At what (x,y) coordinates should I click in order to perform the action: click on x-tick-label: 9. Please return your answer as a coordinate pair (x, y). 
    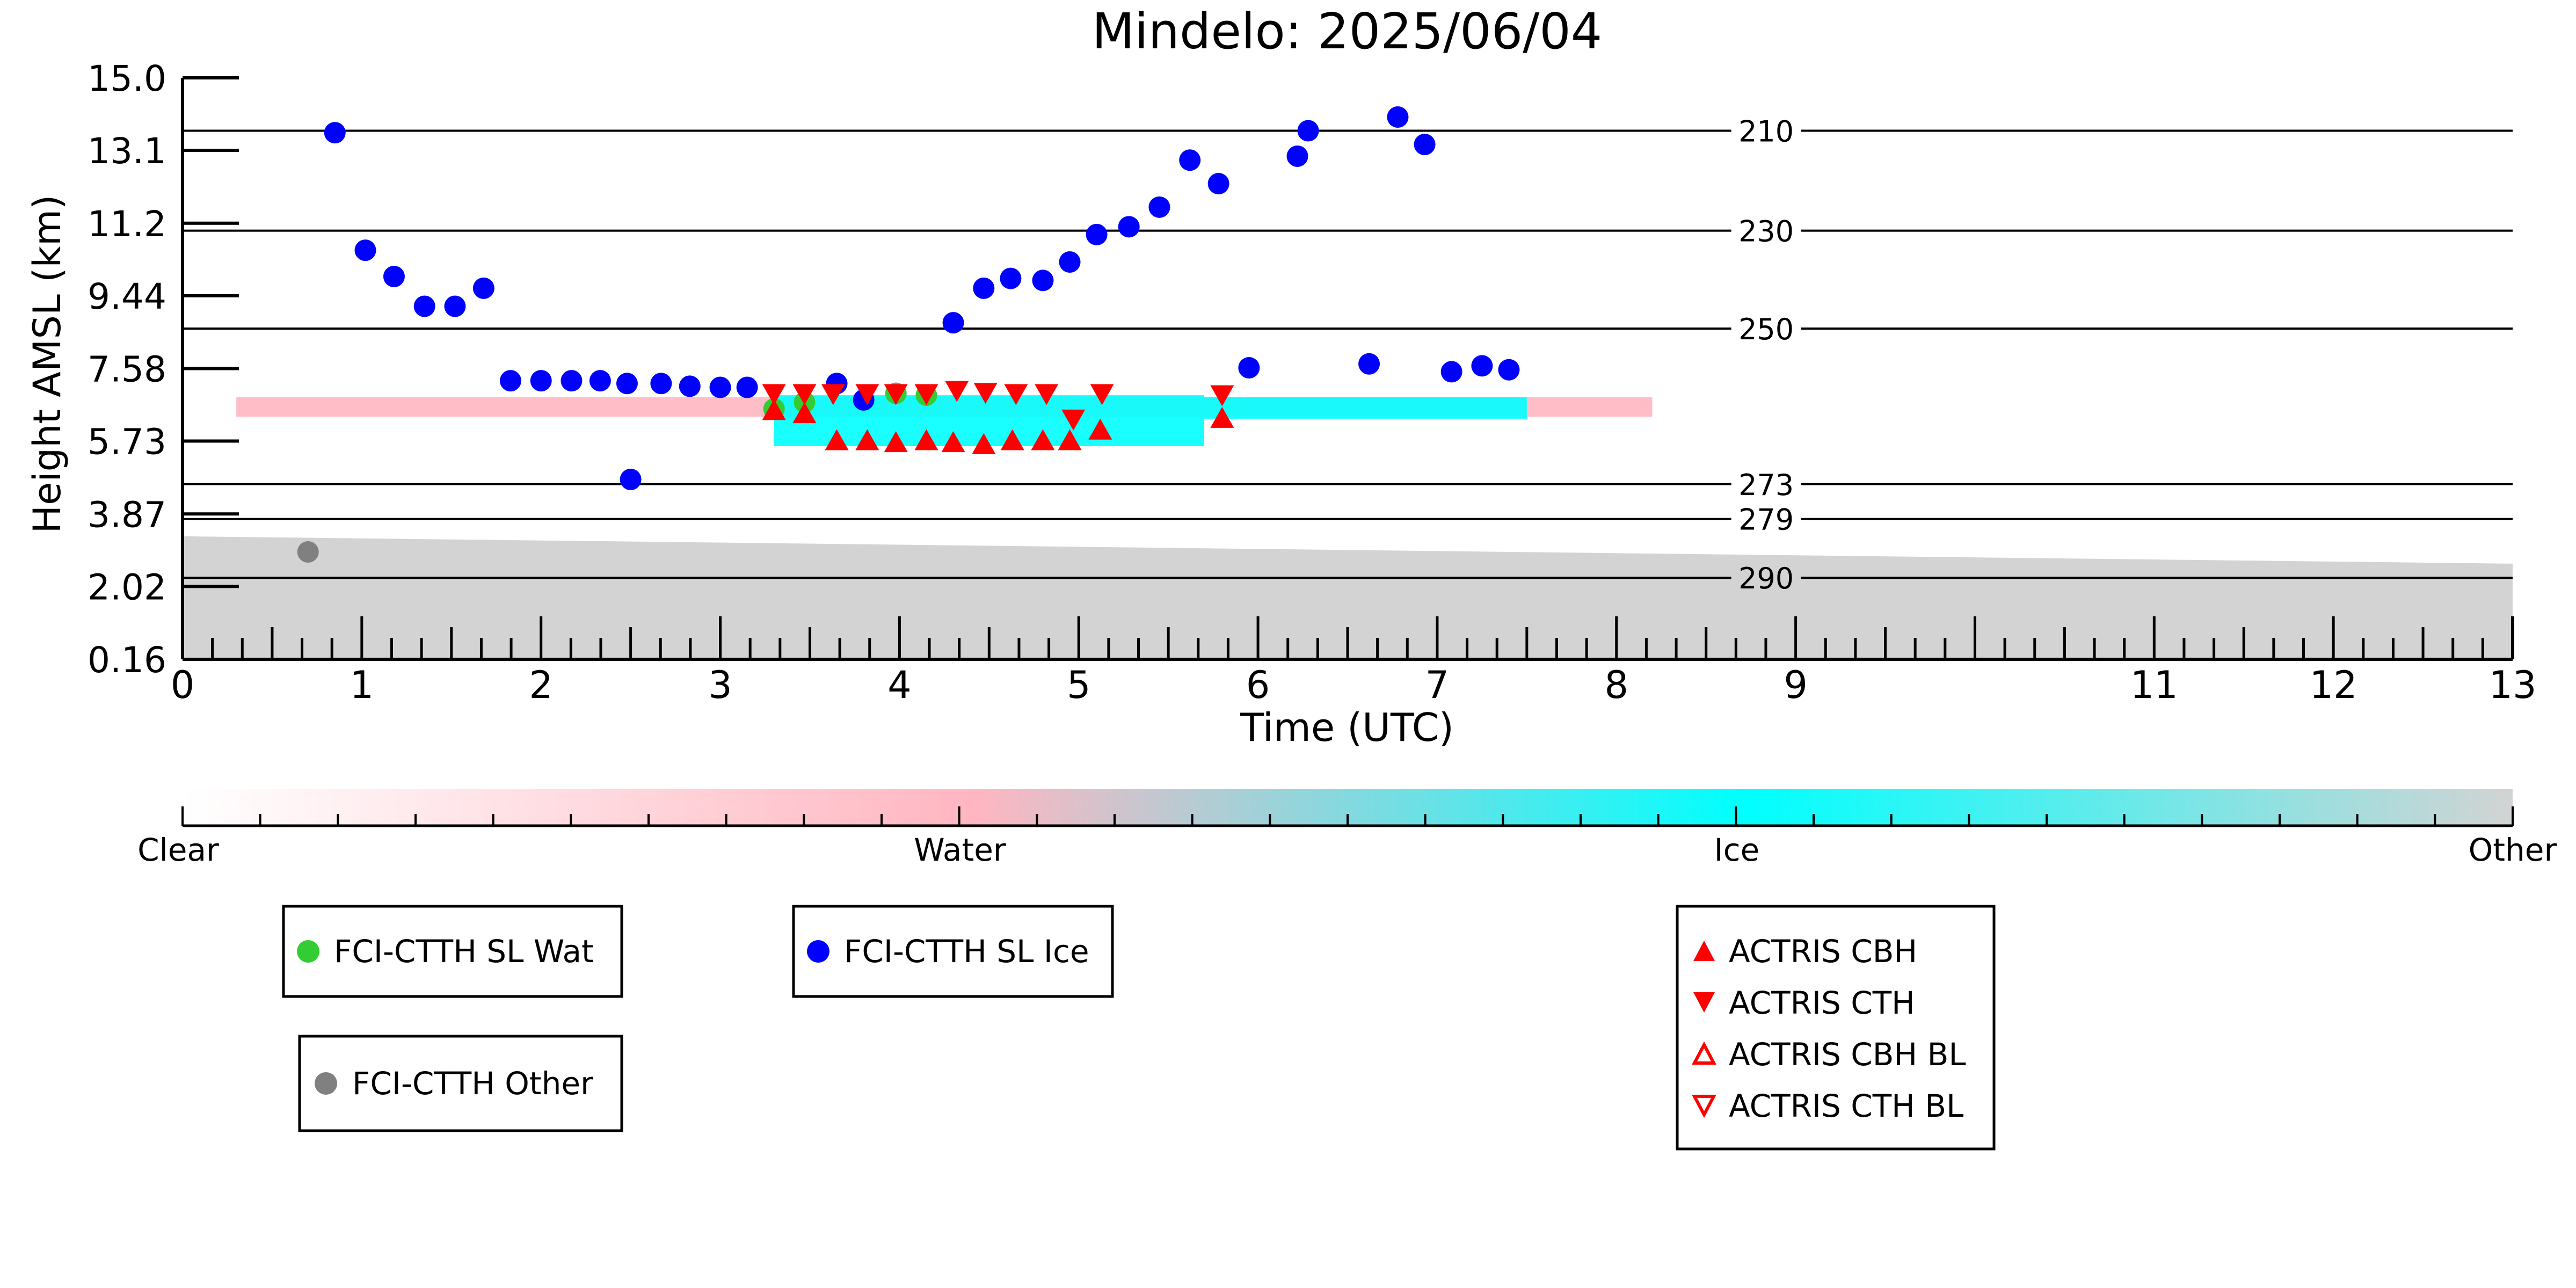
    Looking at the image, I should click on (1796, 685).